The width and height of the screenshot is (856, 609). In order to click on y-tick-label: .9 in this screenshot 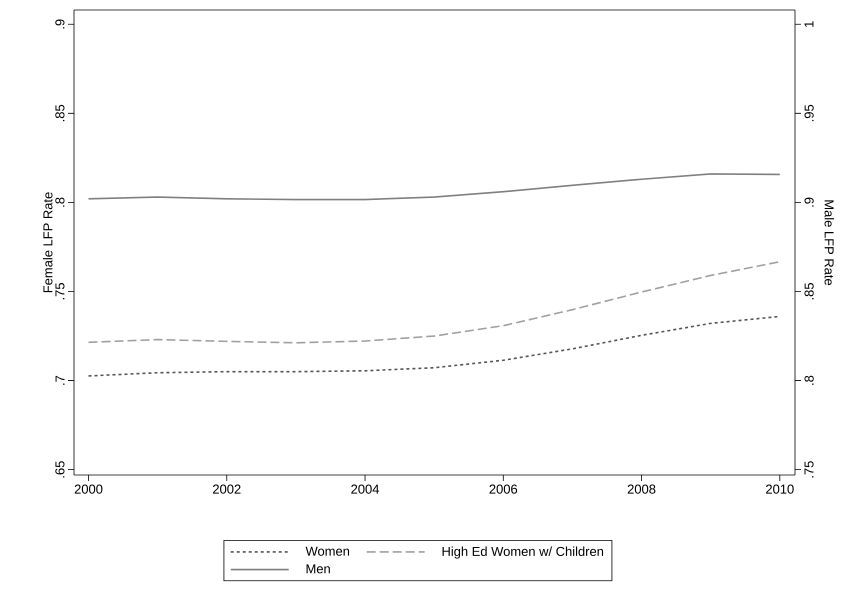, I will do `click(59, 23)`.